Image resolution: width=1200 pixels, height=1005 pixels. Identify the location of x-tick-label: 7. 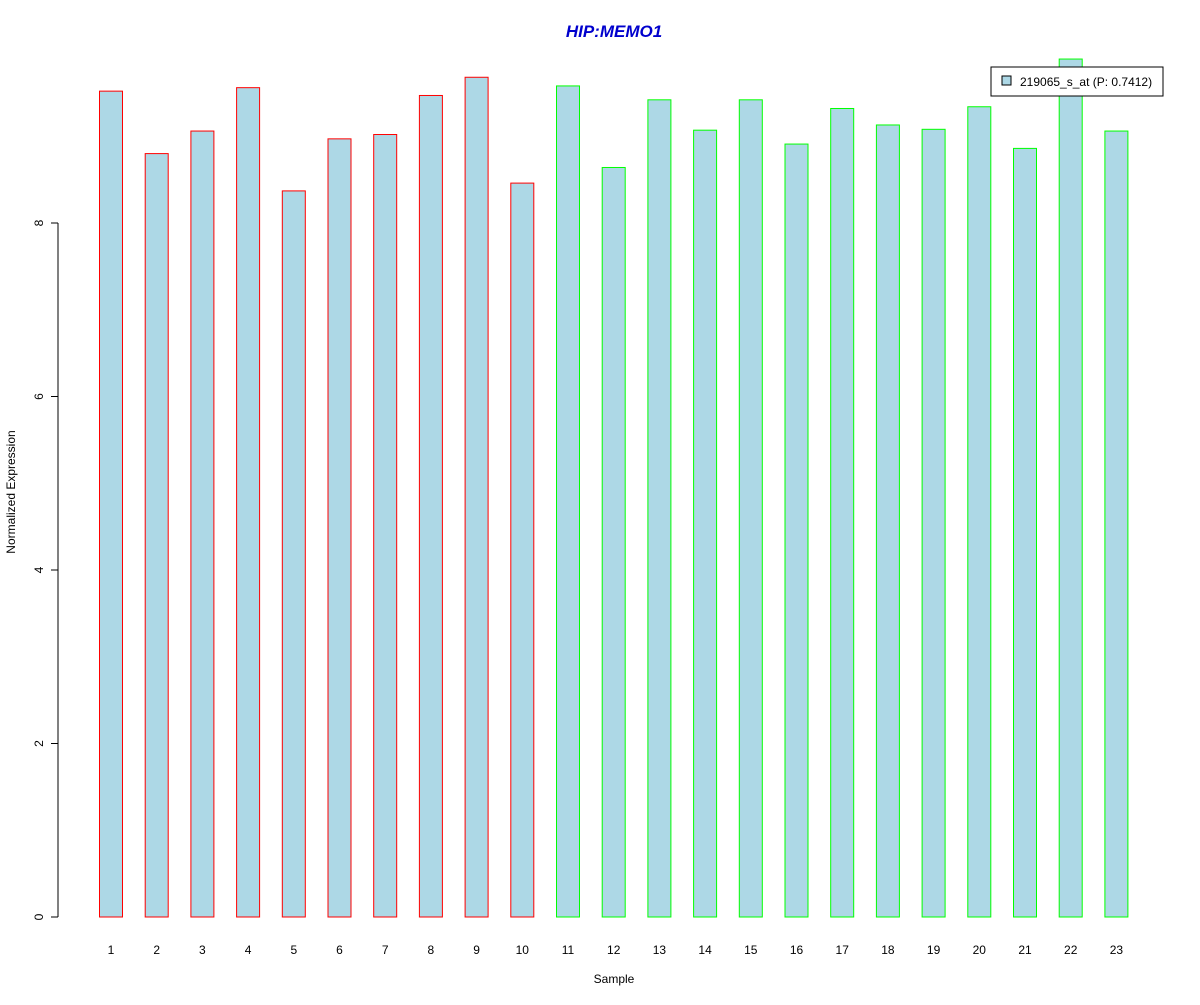
(385, 950).